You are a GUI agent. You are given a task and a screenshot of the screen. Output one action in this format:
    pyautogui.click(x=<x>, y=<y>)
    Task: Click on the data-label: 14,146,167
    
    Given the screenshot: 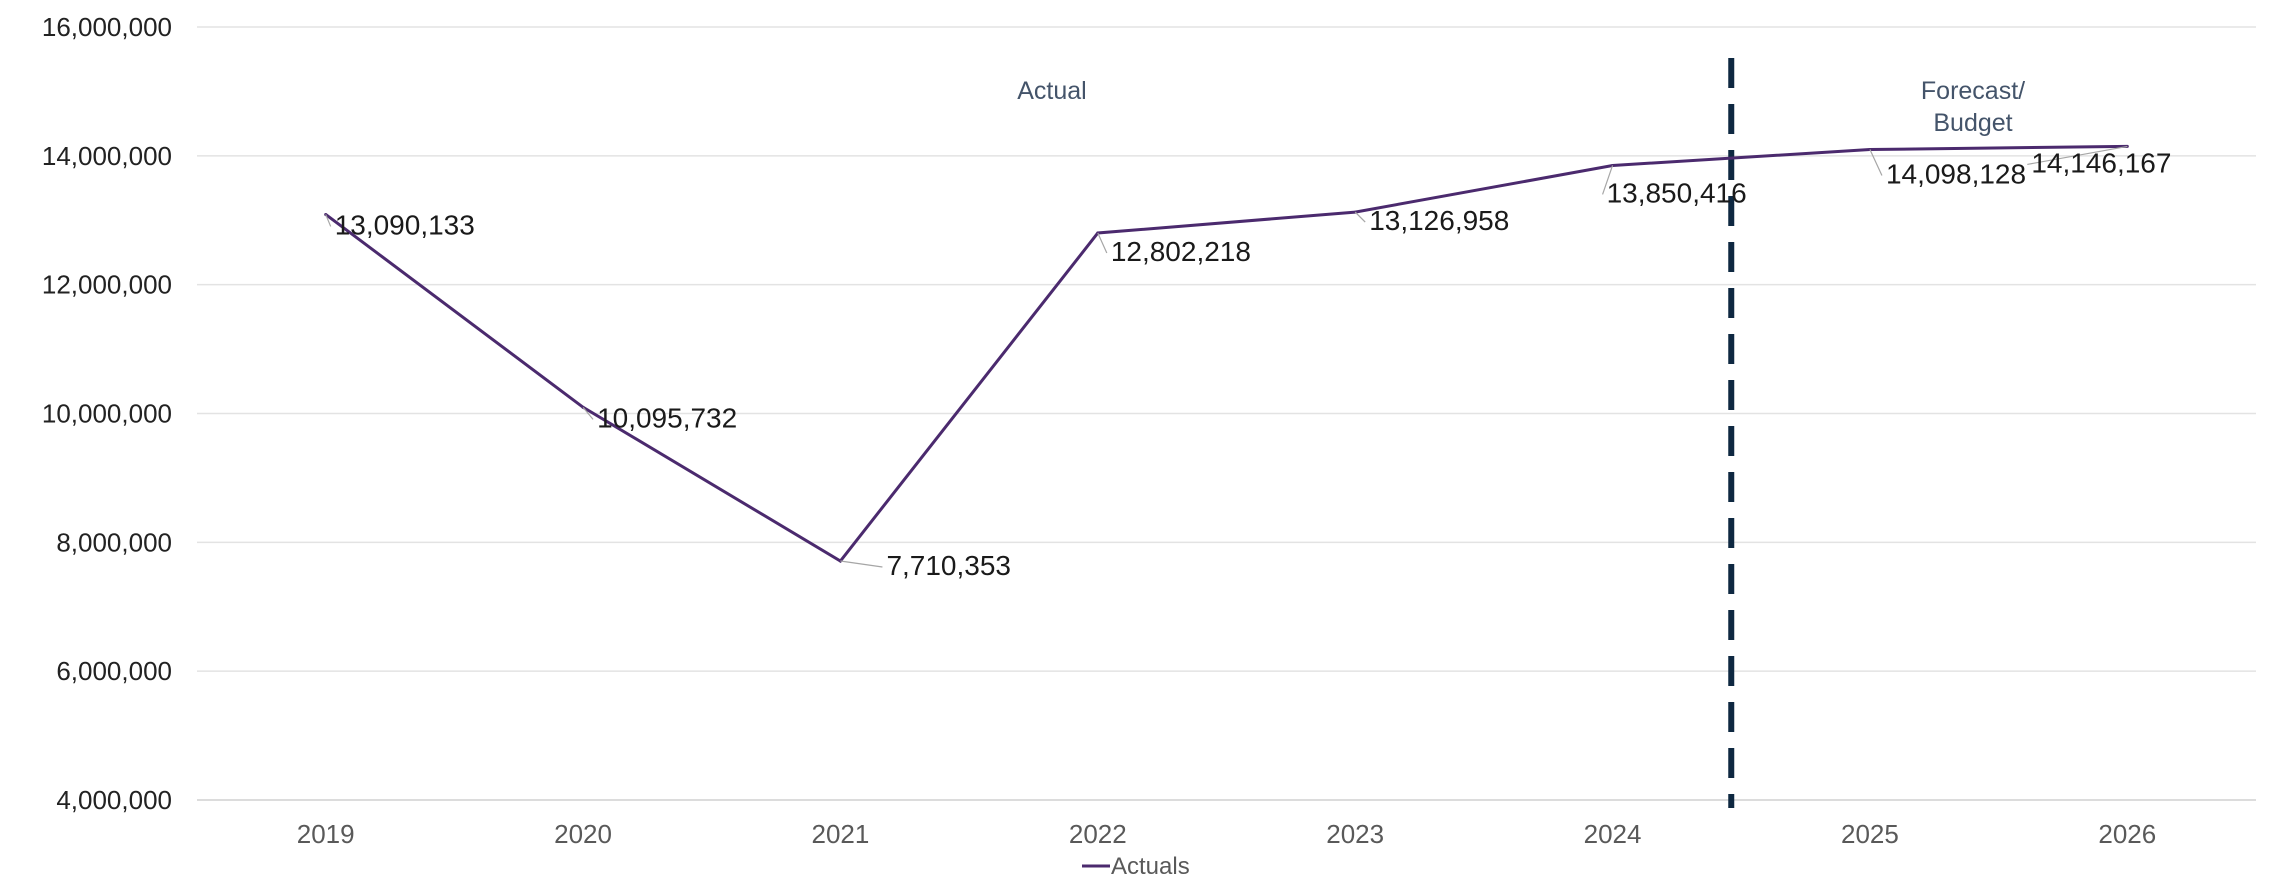 What is the action you would take?
    pyautogui.click(x=2101, y=162)
    